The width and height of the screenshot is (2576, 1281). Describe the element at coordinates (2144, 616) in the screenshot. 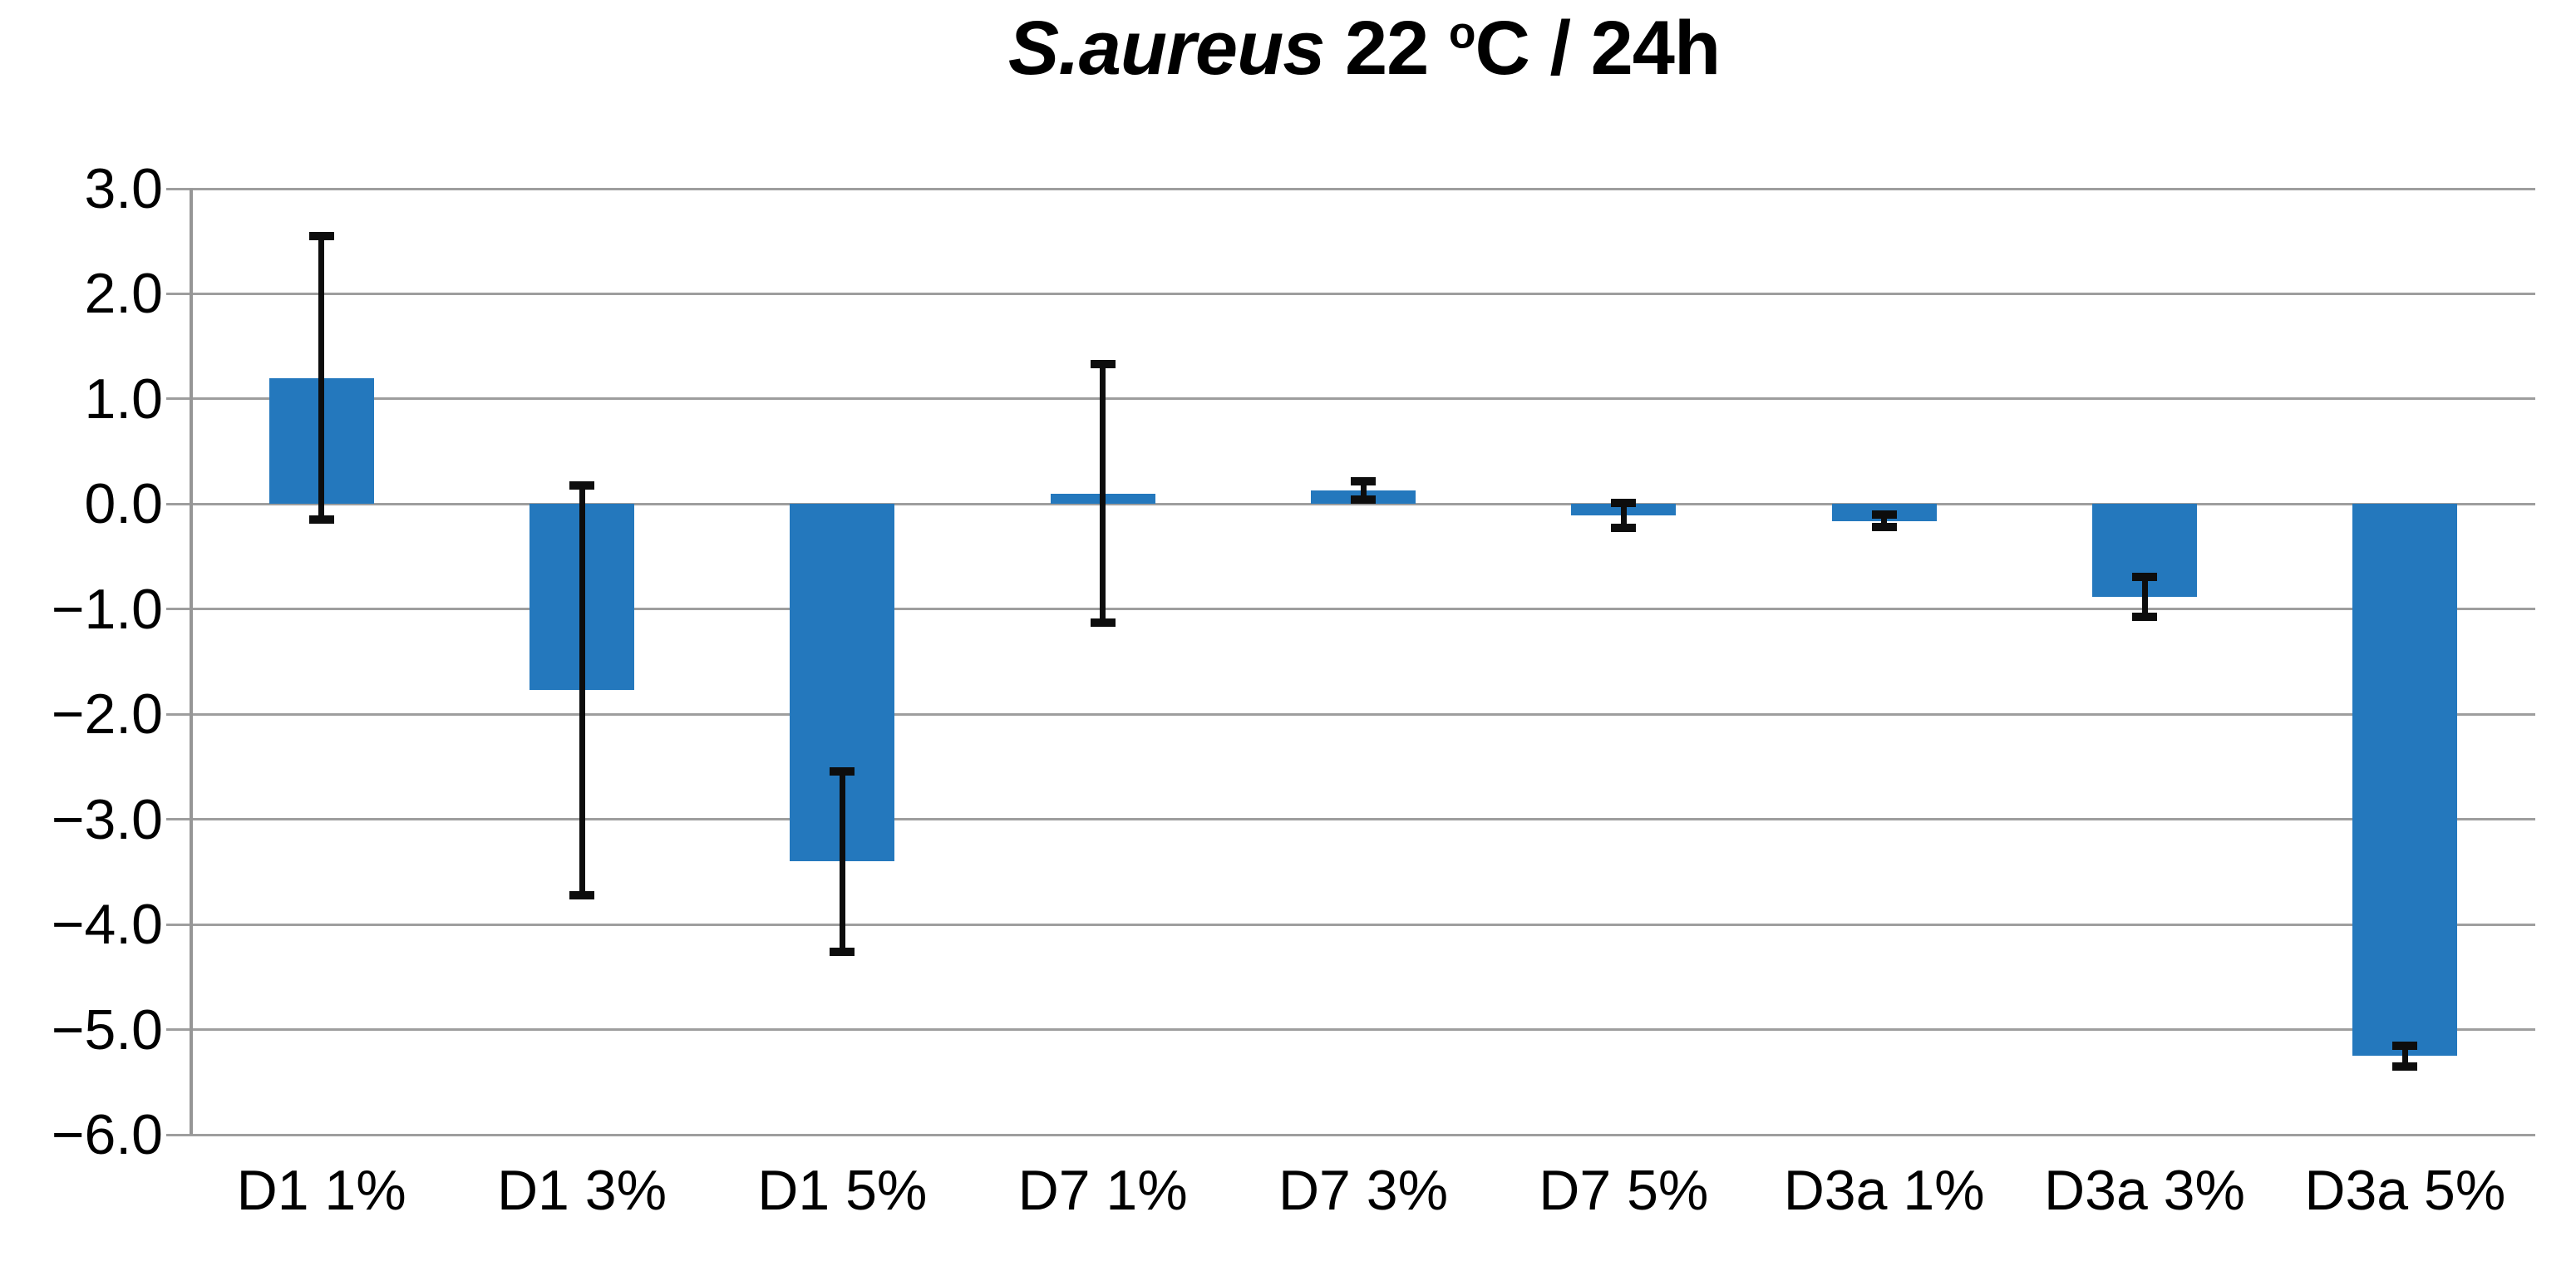

I see `error-bar-d3a-3pct-bottom-cap` at that location.